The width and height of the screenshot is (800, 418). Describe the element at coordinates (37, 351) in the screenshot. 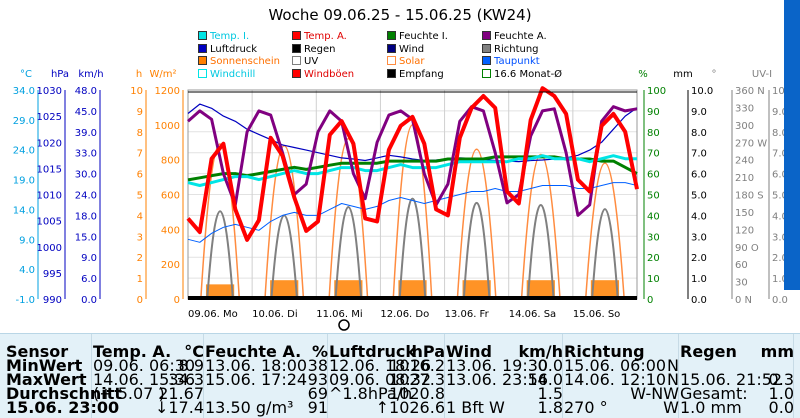

I see `table-header-cell: Sensor` at that location.